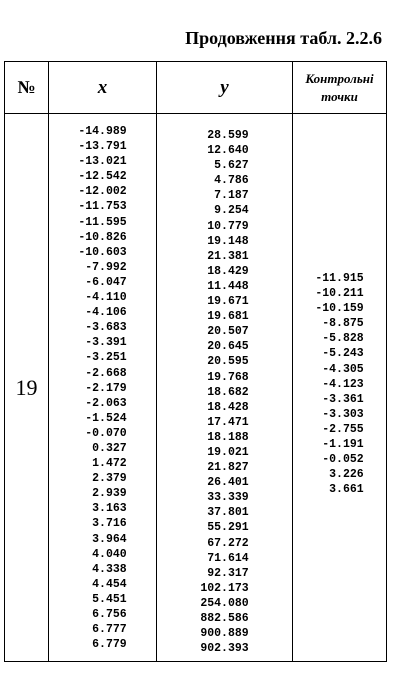 The image size is (404, 681). What do you see at coordinates (231, 196) in the screenshot?
I see `y-value: 7.187` at bounding box center [231, 196].